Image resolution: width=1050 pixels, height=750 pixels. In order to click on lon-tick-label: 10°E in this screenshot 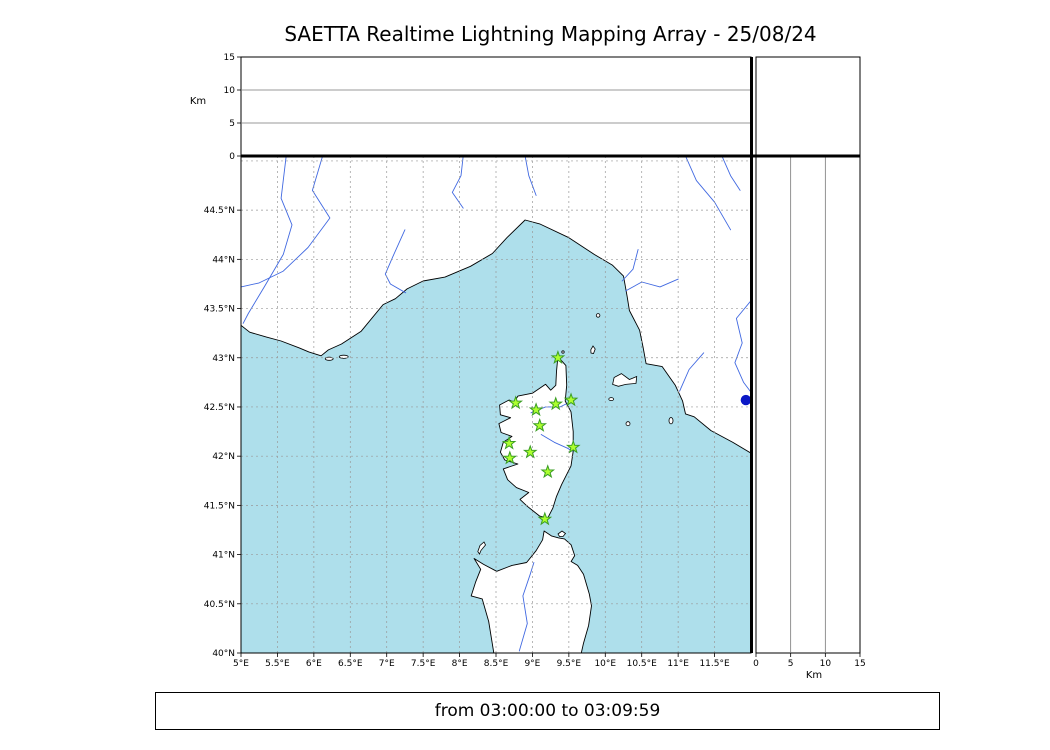, I will do `click(605, 664)`.